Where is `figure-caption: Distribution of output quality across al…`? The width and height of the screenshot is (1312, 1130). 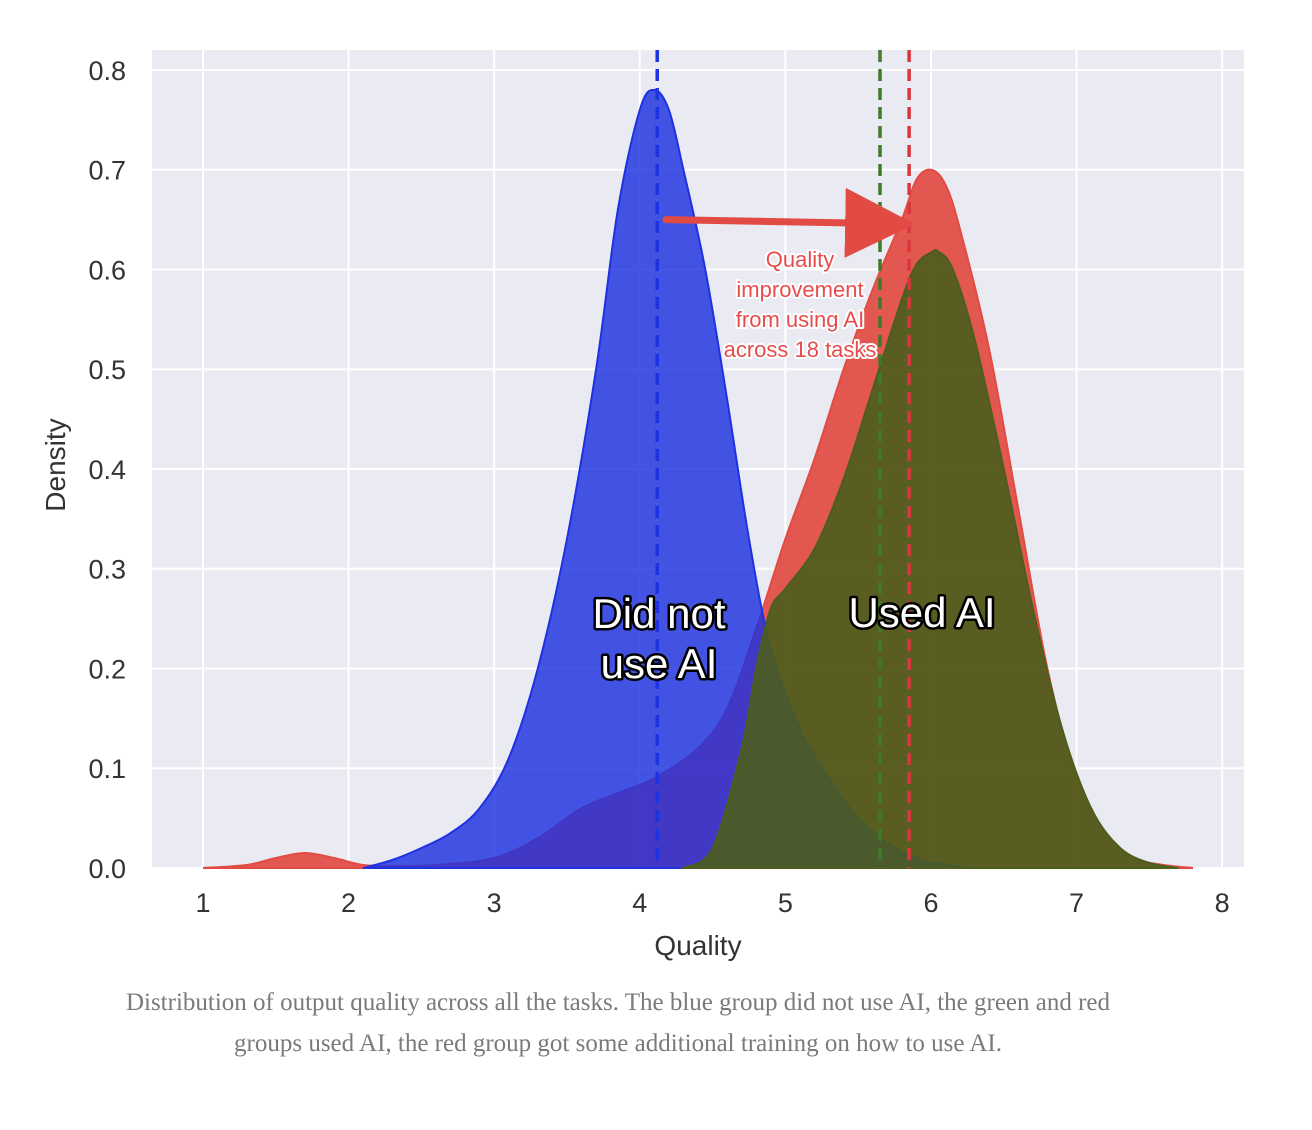 figure-caption: Distribution of output quality across al… is located at coordinates (618, 1023).